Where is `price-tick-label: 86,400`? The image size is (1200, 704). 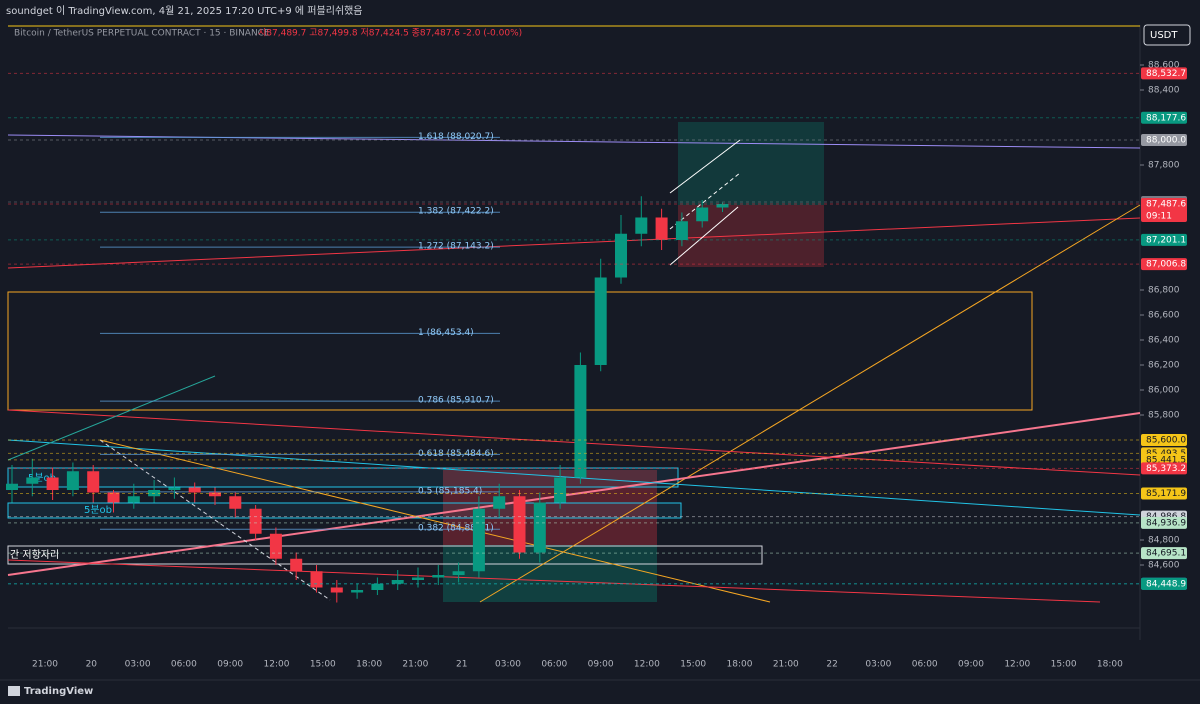
price-tick-label: 86,400 is located at coordinates (1164, 341).